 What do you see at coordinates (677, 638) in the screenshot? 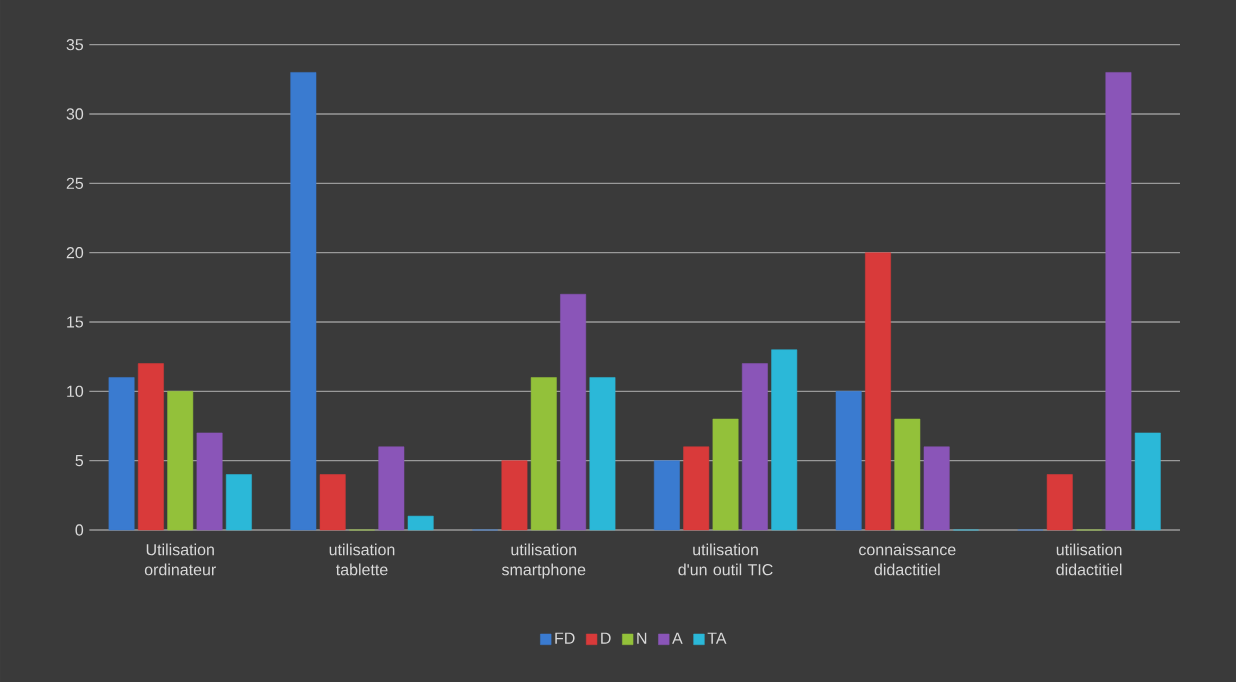
I see `legend-label: A` at bounding box center [677, 638].